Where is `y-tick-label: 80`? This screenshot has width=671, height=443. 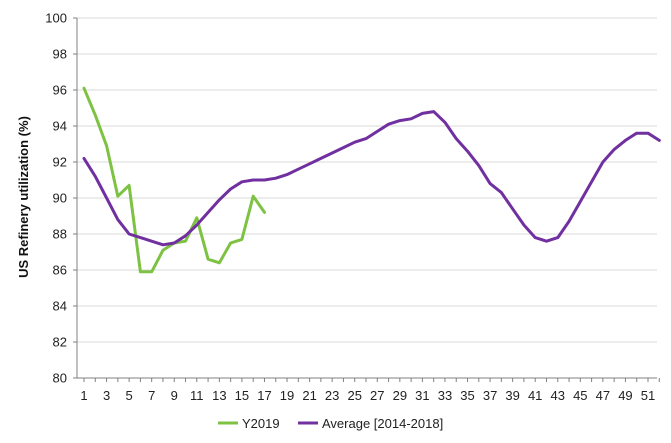 y-tick-label: 80 is located at coordinates (60, 378).